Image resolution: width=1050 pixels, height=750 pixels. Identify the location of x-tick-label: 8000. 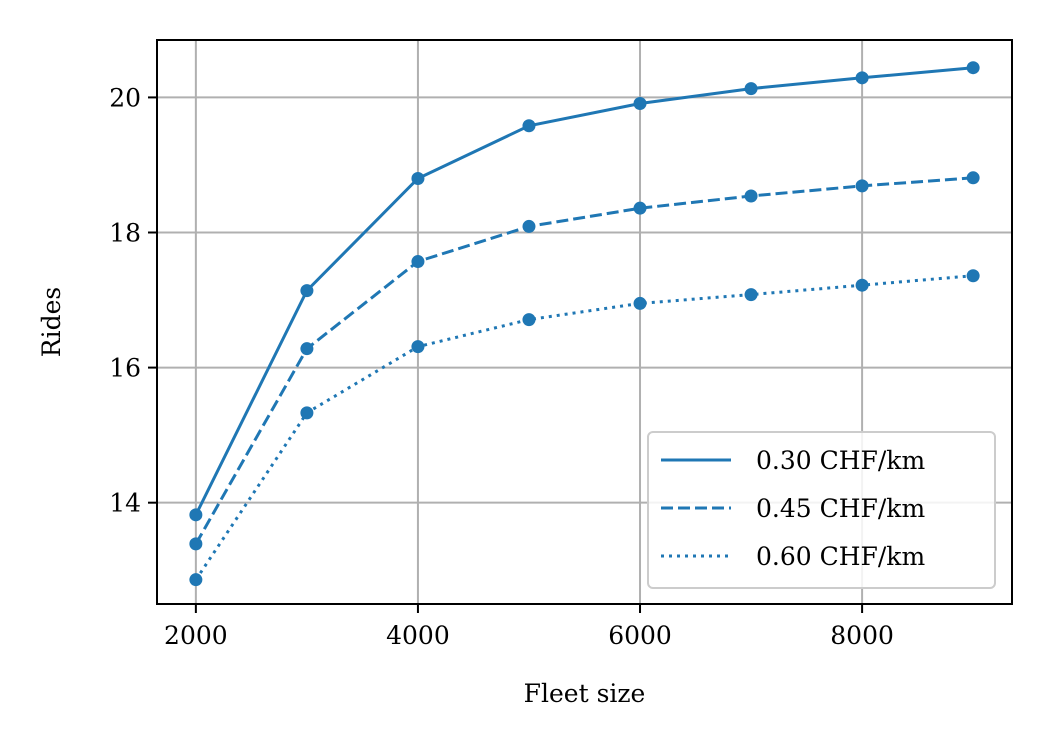
(862, 635).